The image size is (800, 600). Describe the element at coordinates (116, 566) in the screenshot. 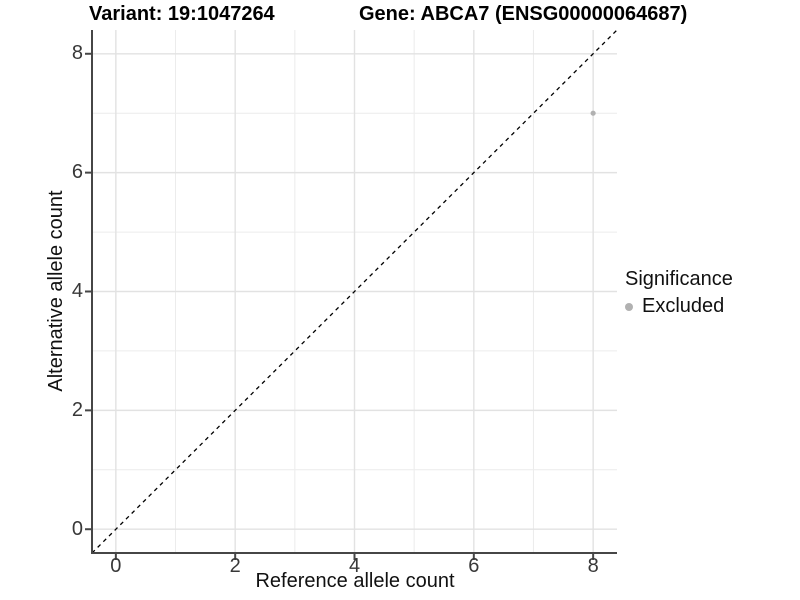

I see `x-tick-label: 0` at that location.